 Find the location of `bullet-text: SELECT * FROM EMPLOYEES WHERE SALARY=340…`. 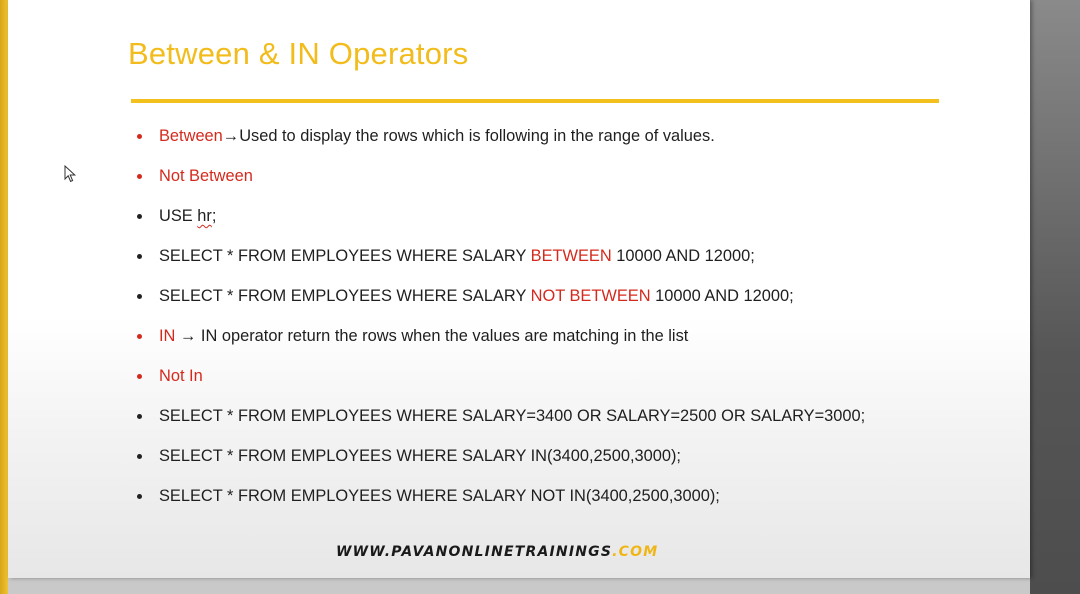

bullet-text: SELECT * FROM EMPLOYEES WHERE SALARY=340… is located at coordinates (512, 416).